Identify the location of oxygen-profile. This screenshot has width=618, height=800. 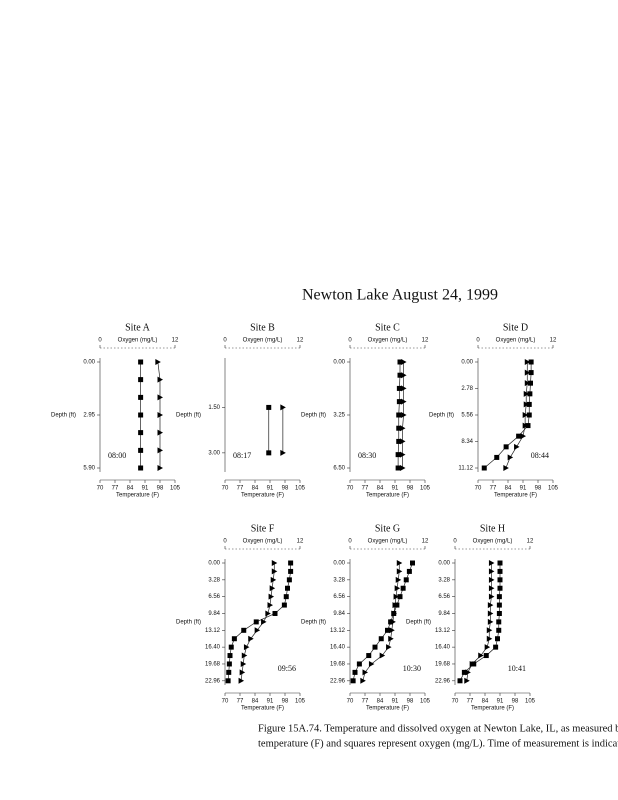
(480, 622).